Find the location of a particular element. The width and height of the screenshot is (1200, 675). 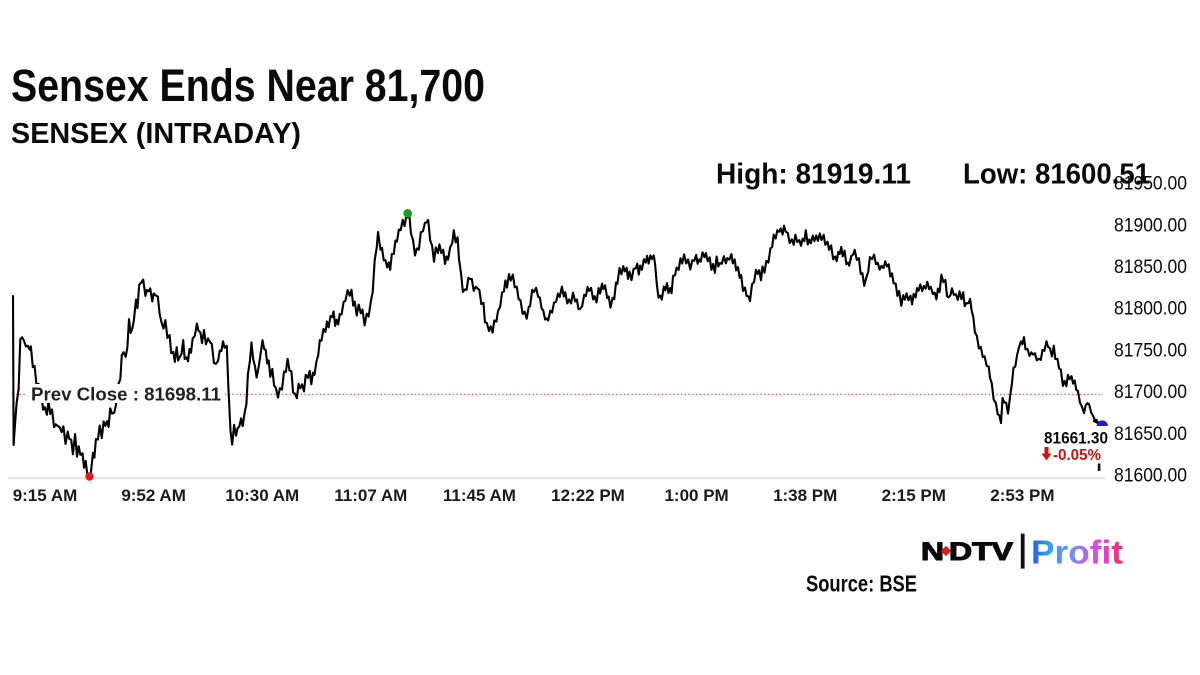

svg-text: 9:52 AM is located at coordinates (153, 495).